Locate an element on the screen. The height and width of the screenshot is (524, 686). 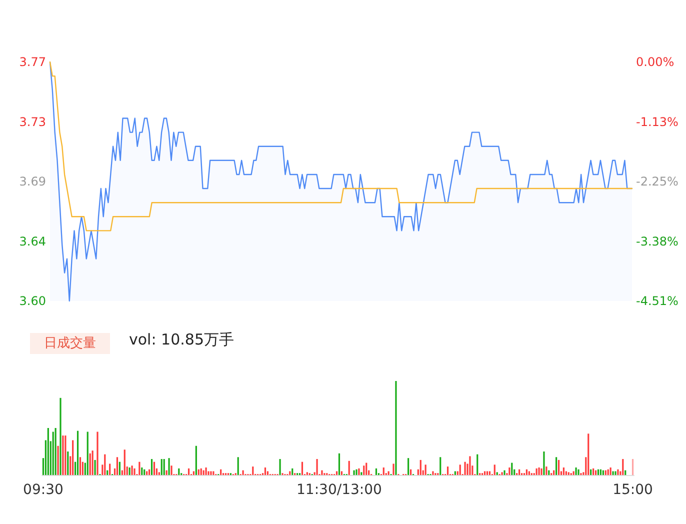
y-tick-label: 3.73 is located at coordinates (32, 121).